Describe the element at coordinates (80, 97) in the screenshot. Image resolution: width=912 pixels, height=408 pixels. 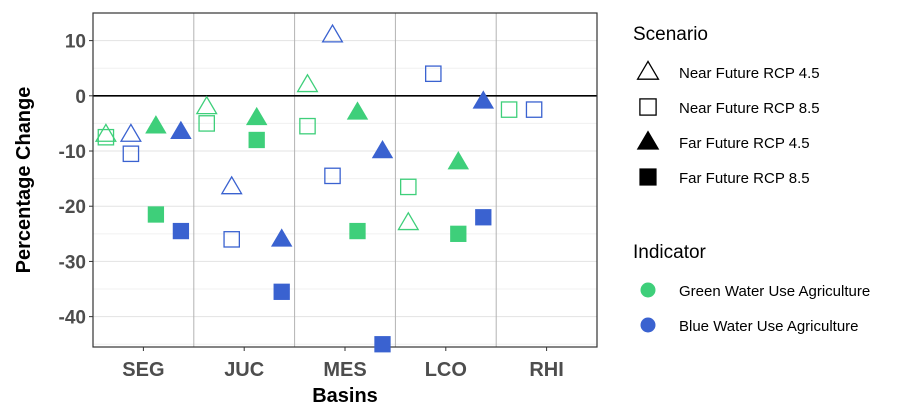
I see `y-tick-label: 0` at that location.